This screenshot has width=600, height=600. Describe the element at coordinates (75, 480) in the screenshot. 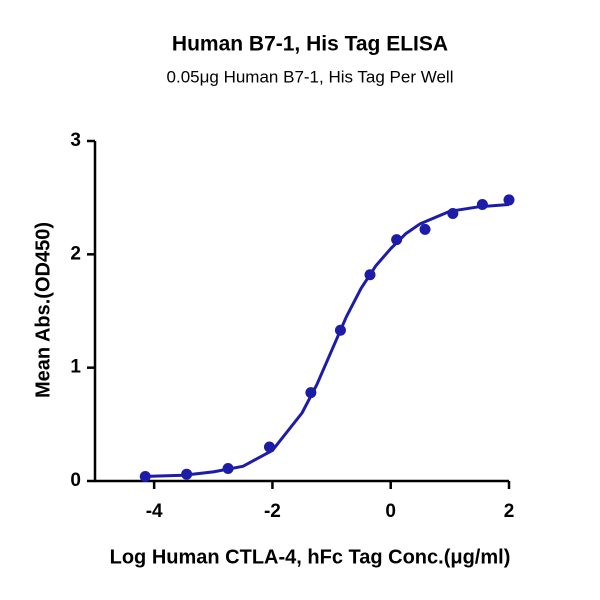

I see `y-tick-label: 0` at that location.